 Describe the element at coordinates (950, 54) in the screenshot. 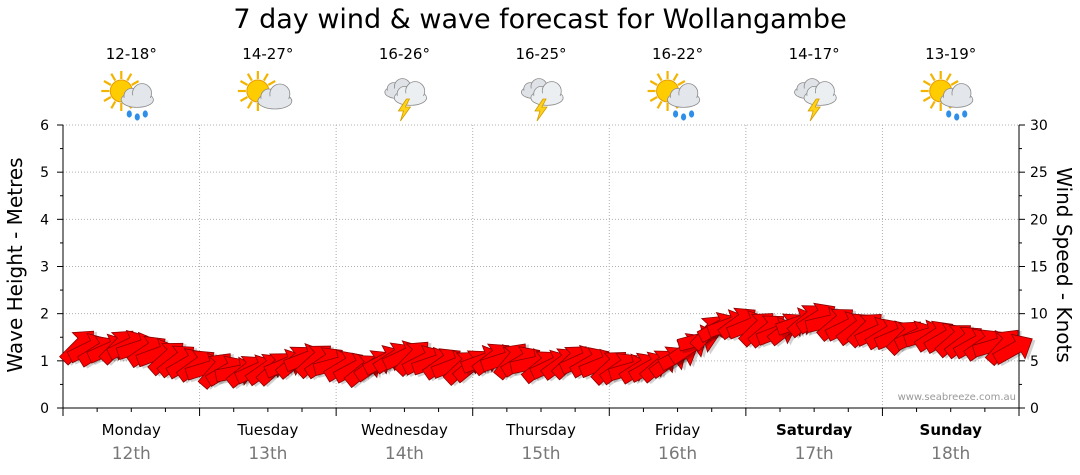

I see `temperature-range: 13-19°` at that location.